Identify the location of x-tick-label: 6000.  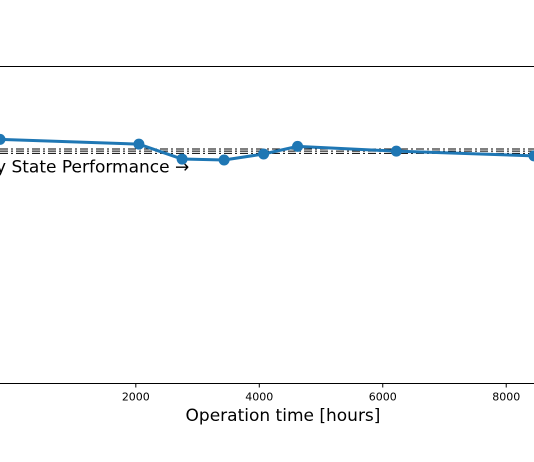
(383, 397).